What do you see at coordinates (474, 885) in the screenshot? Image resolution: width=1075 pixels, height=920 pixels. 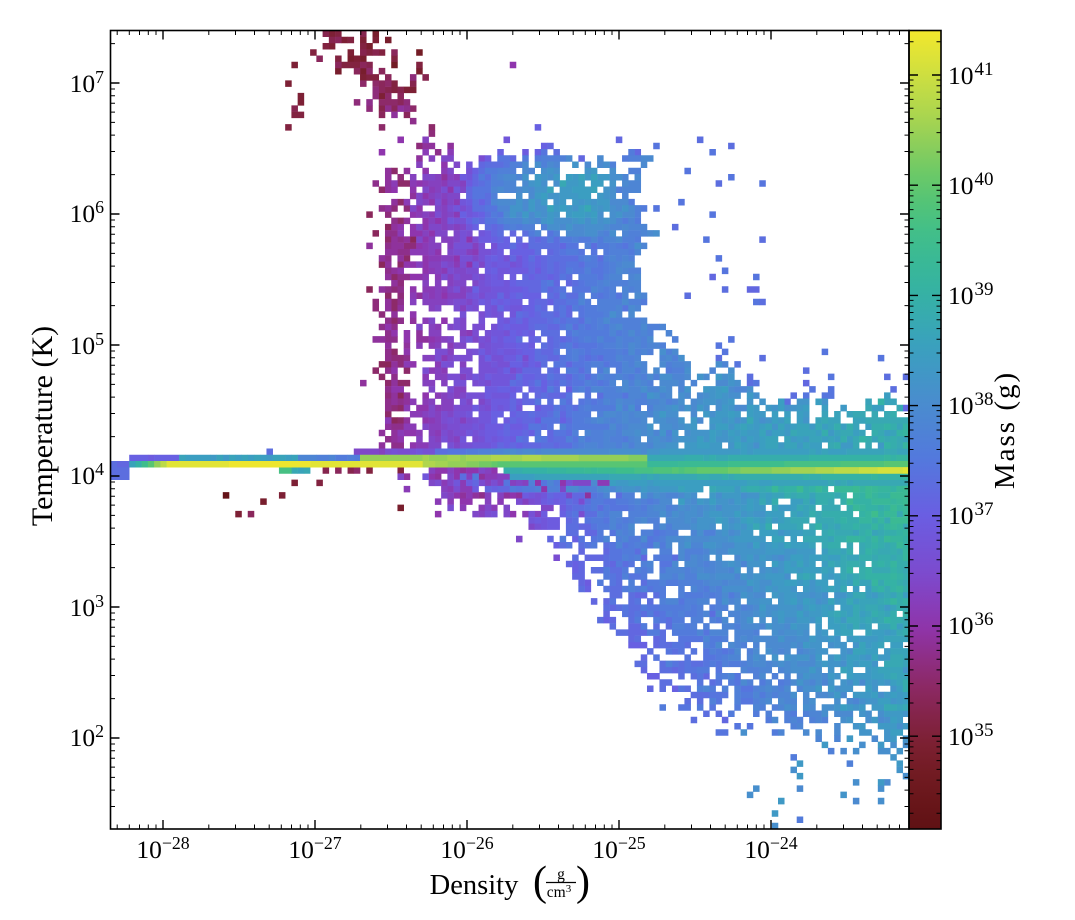 I see `svg-text: Density` at bounding box center [474, 885].